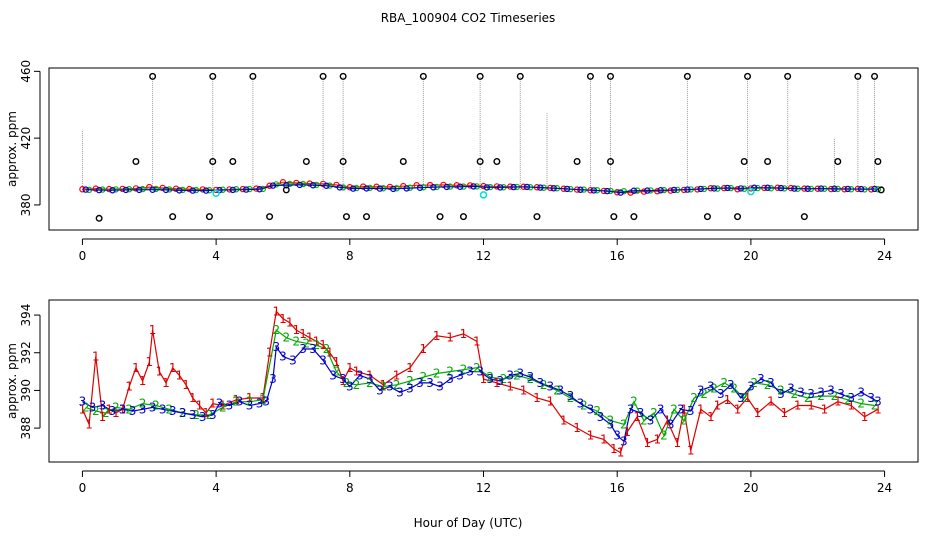 This screenshot has height=540, width=936. Describe the element at coordinates (483, 488) in the screenshot. I see `bottom-x-tick-label: 12` at that location.